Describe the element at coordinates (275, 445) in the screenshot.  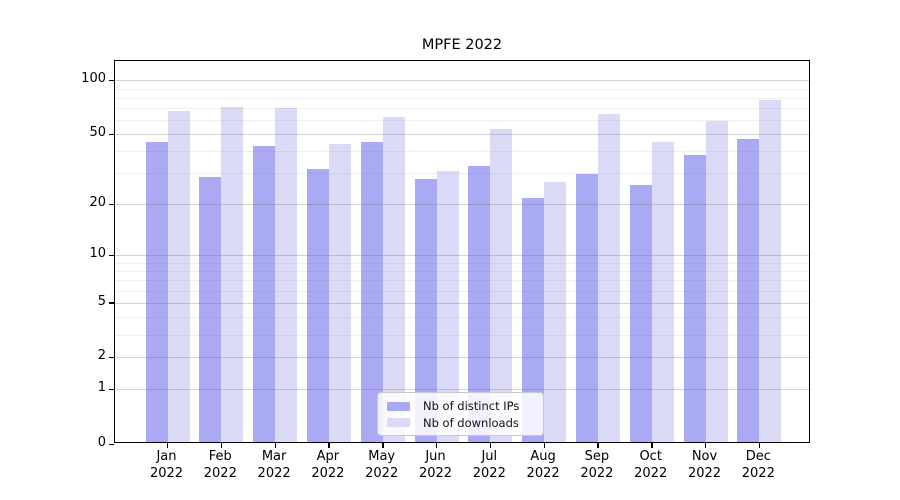
I see `x-tick-mar` at that location.